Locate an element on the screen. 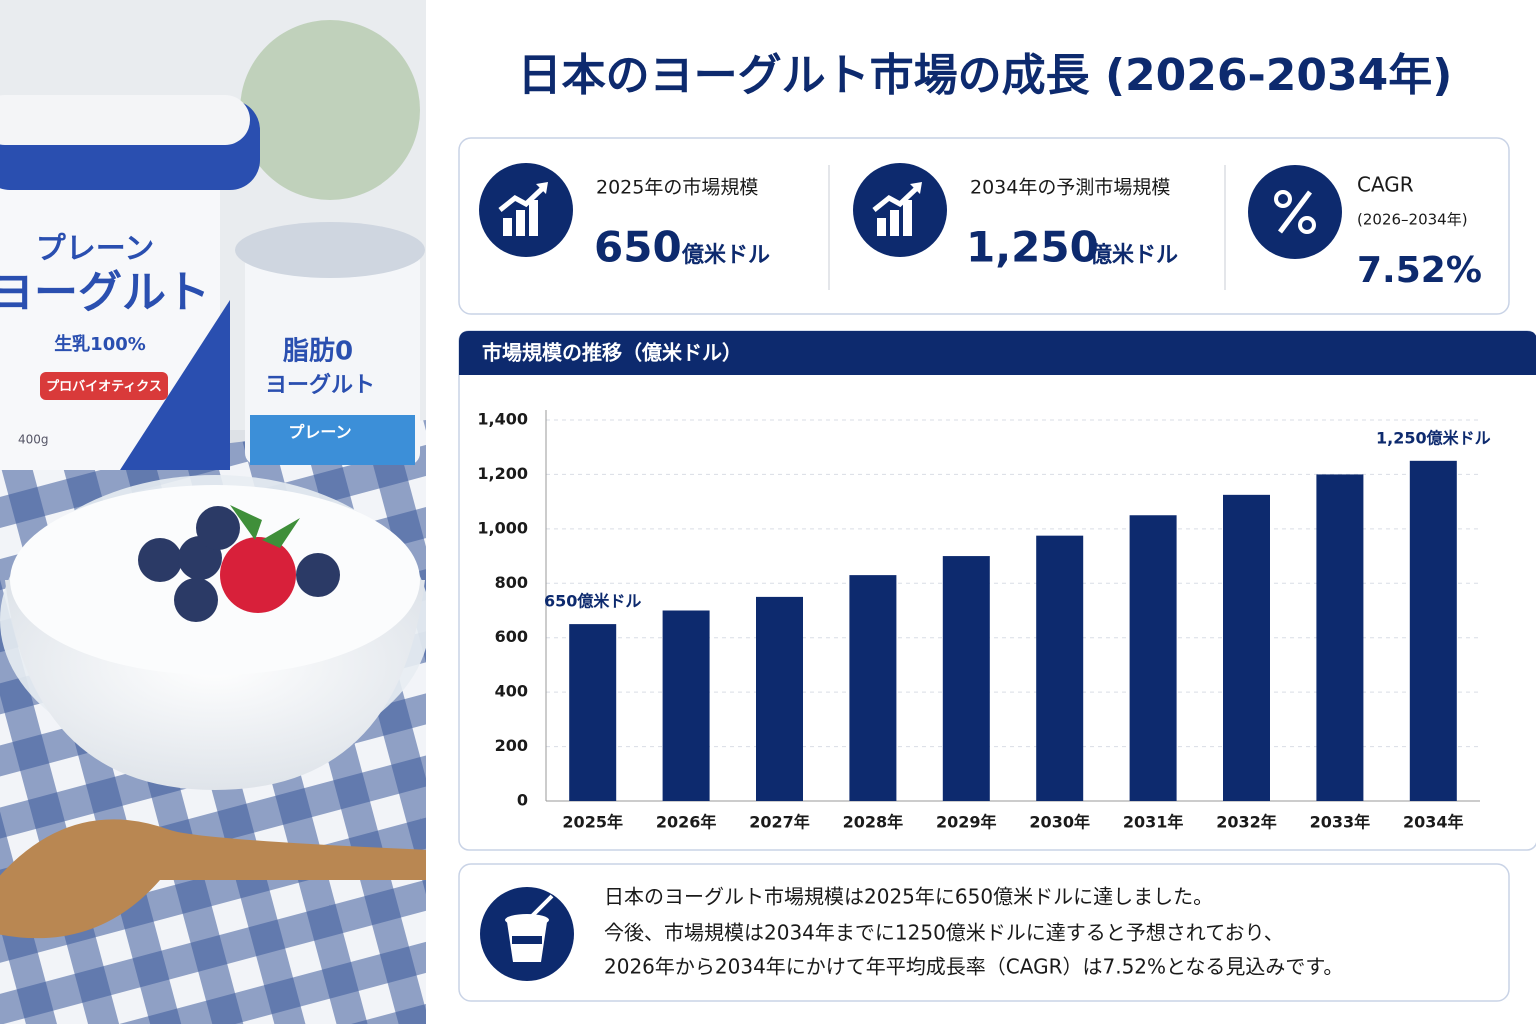  y-tick-label: 1,200 is located at coordinates (502, 473).